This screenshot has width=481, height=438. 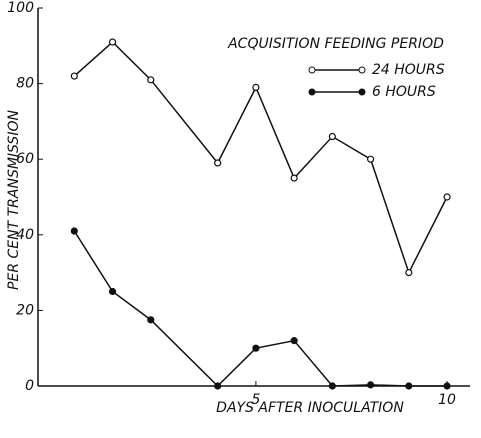 What do you see at coordinates (404, 92) in the screenshot?
I see `legend-label: 6 HOURS` at bounding box center [404, 92].